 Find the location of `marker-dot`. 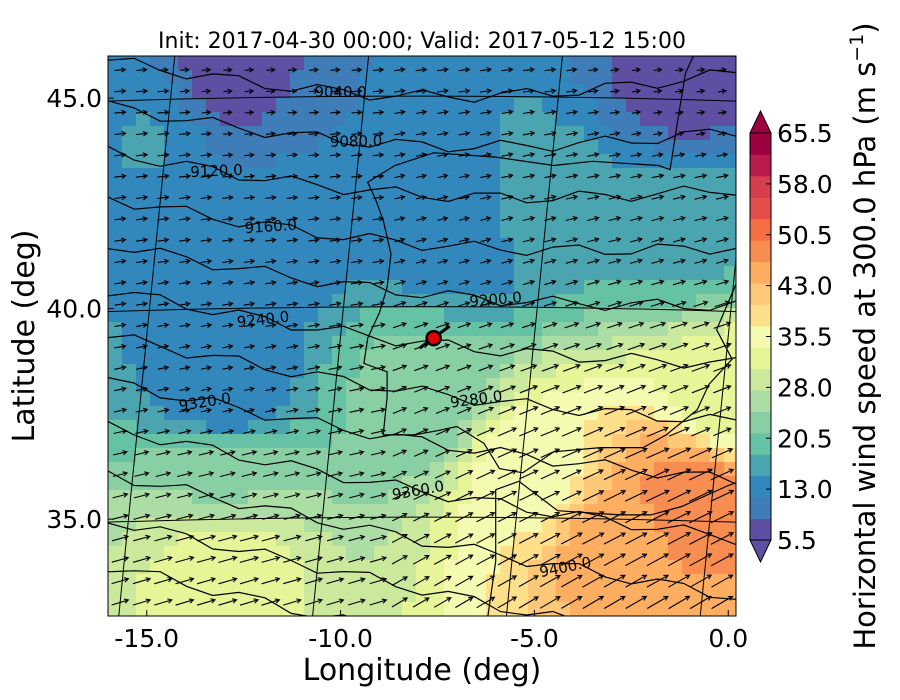

marker-dot is located at coordinates (433, 338).